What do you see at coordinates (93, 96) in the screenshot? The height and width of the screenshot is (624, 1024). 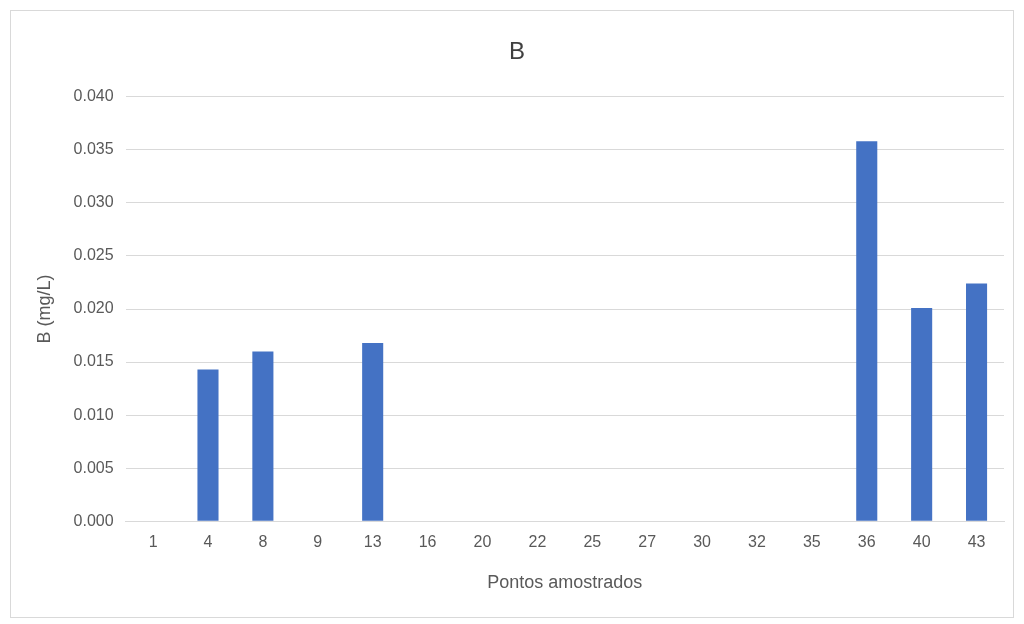 I see `y-tick-label: 0.040` at bounding box center [93, 96].